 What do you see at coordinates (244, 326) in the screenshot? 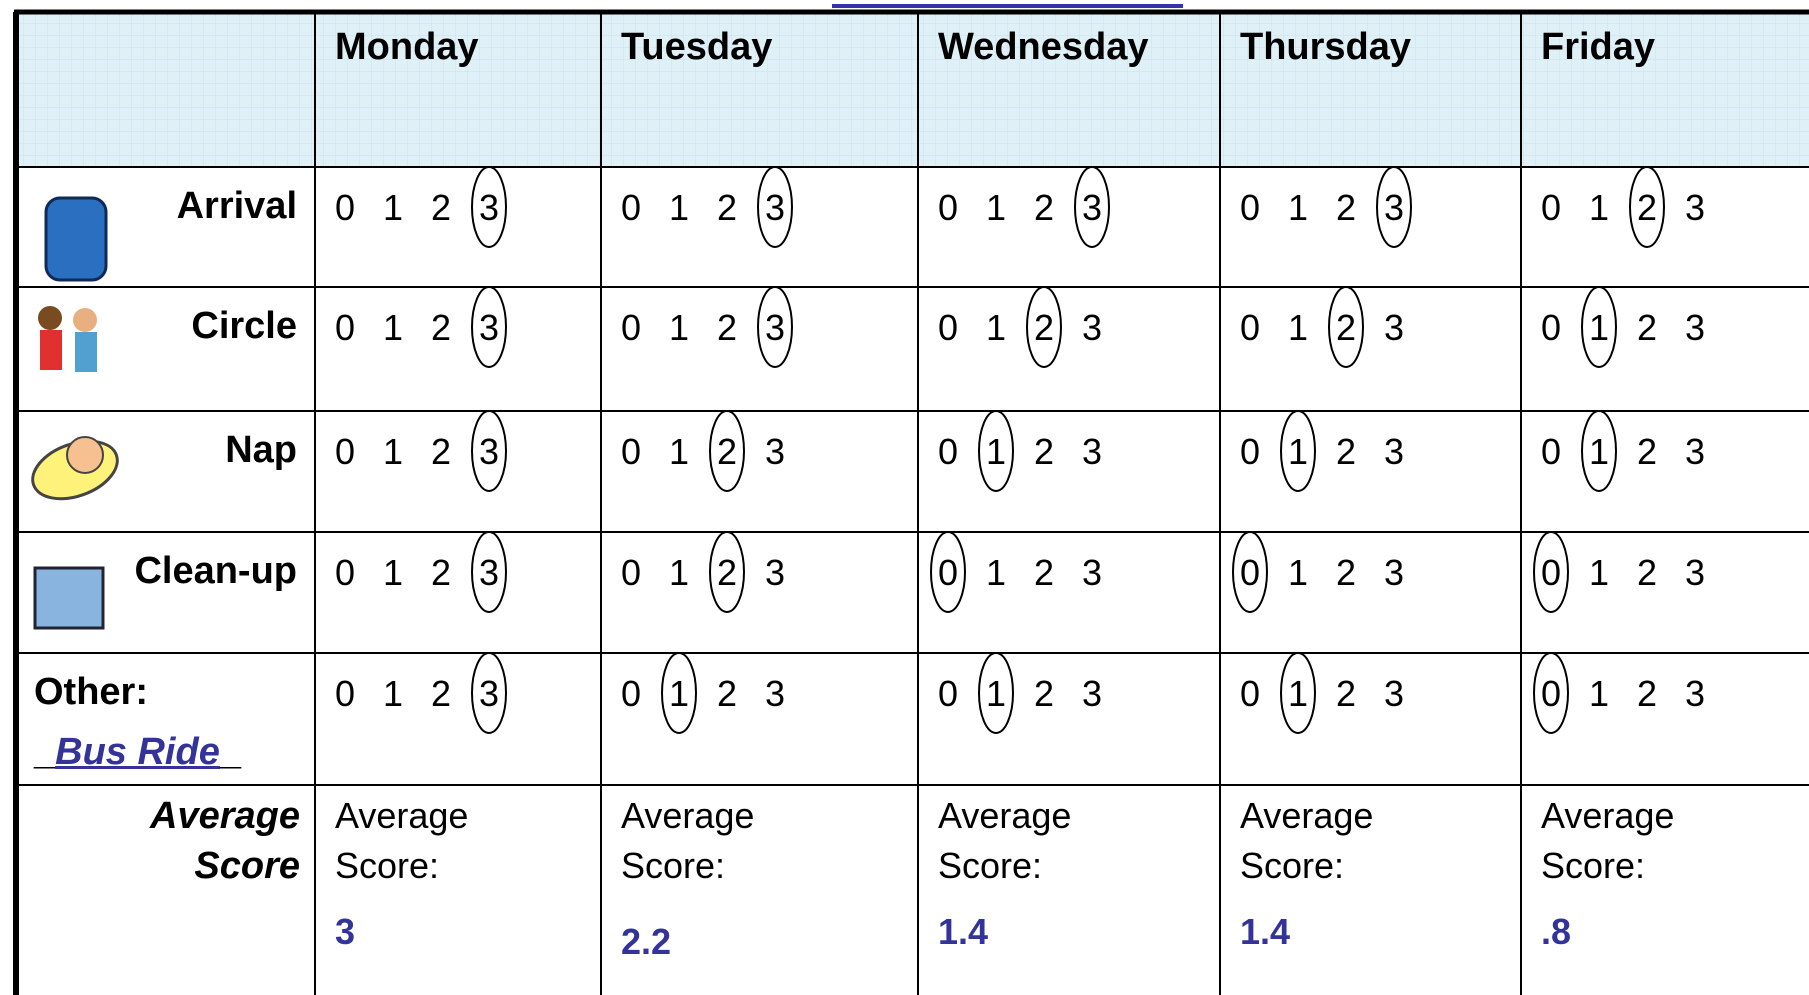
I see `row-label: Circle` at bounding box center [244, 326].